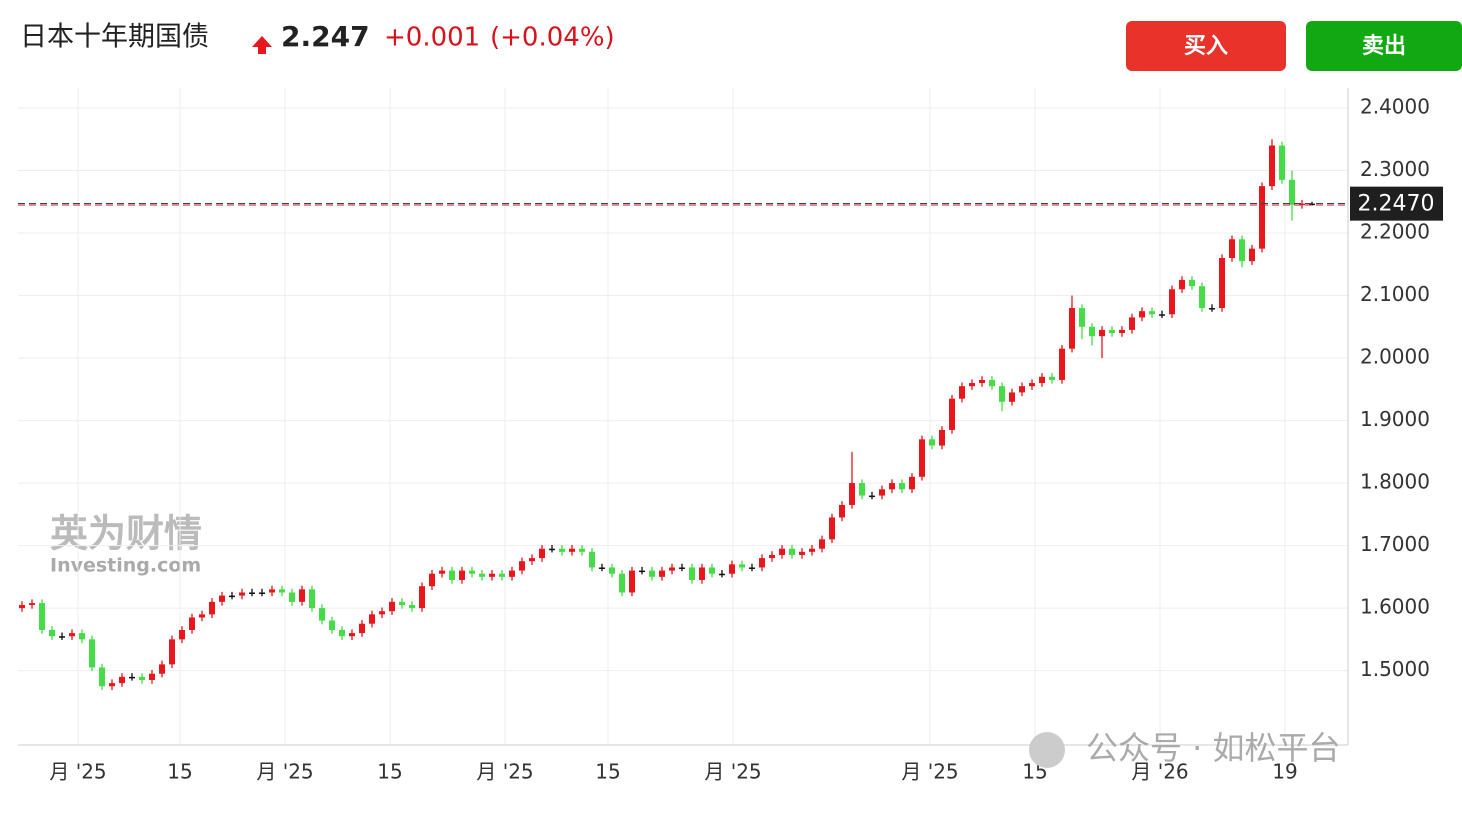  I want to click on sell-button-bg, so click(1384, 46).